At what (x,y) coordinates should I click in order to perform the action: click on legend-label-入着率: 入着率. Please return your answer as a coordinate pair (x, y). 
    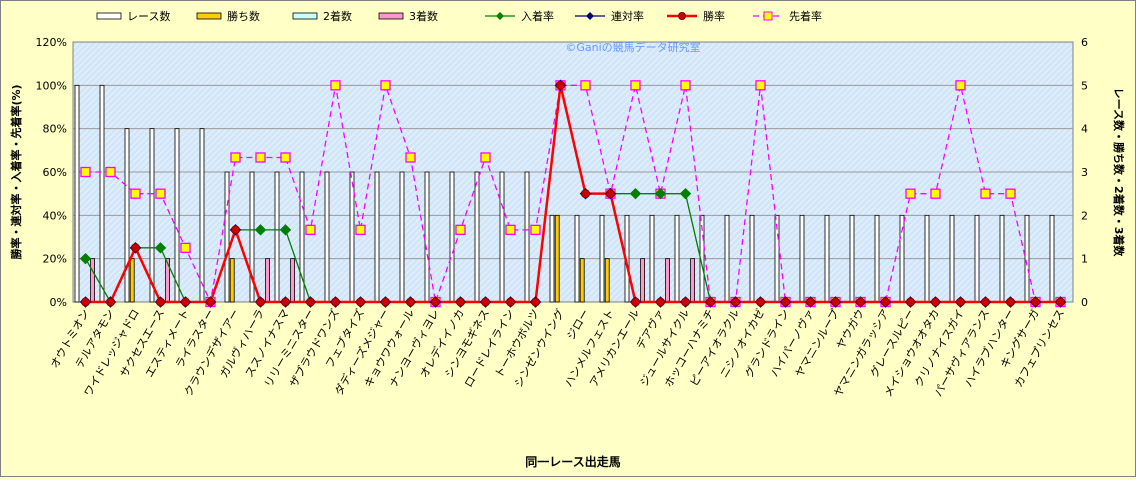
    Looking at the image, I should click on (537, 16).